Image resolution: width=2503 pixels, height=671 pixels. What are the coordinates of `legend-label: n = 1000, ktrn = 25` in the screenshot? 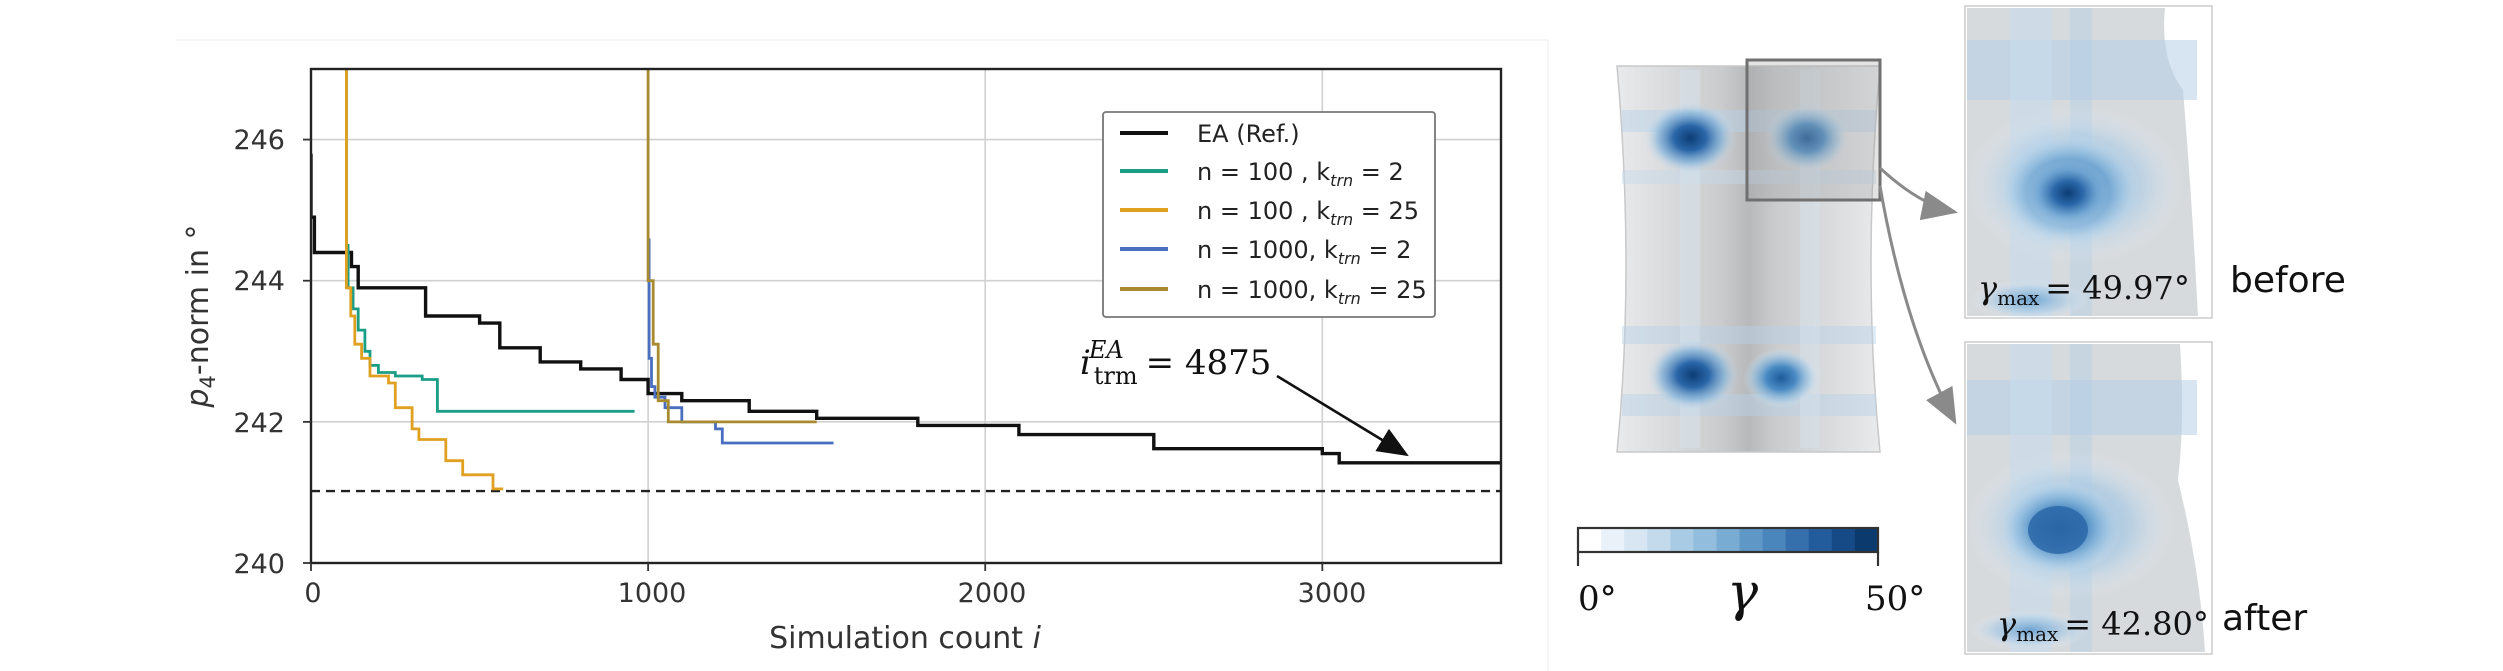 It's located at (1312, 292).